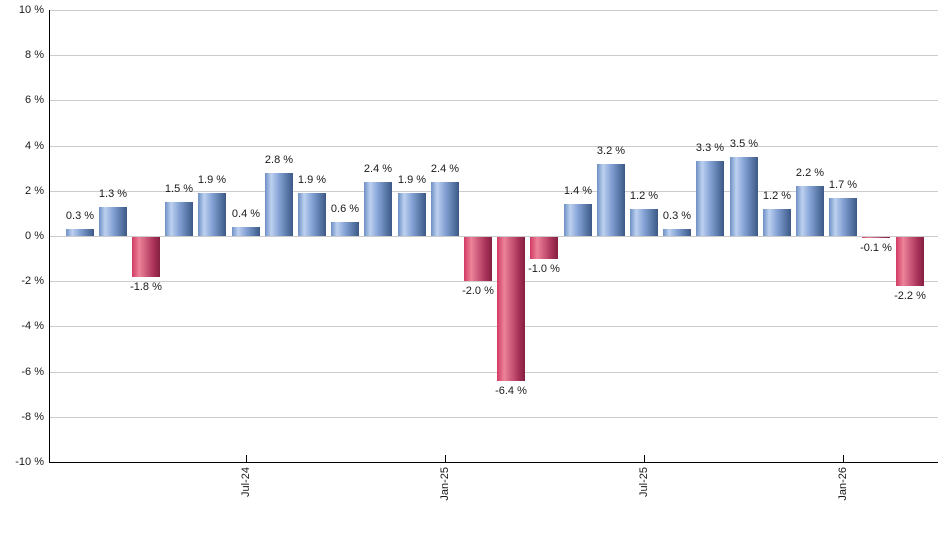  What do you see at coordinates (578, 191) in the screenshot?
I see `bar-value-label: 1.4 %` at bounding box center [578, 191].